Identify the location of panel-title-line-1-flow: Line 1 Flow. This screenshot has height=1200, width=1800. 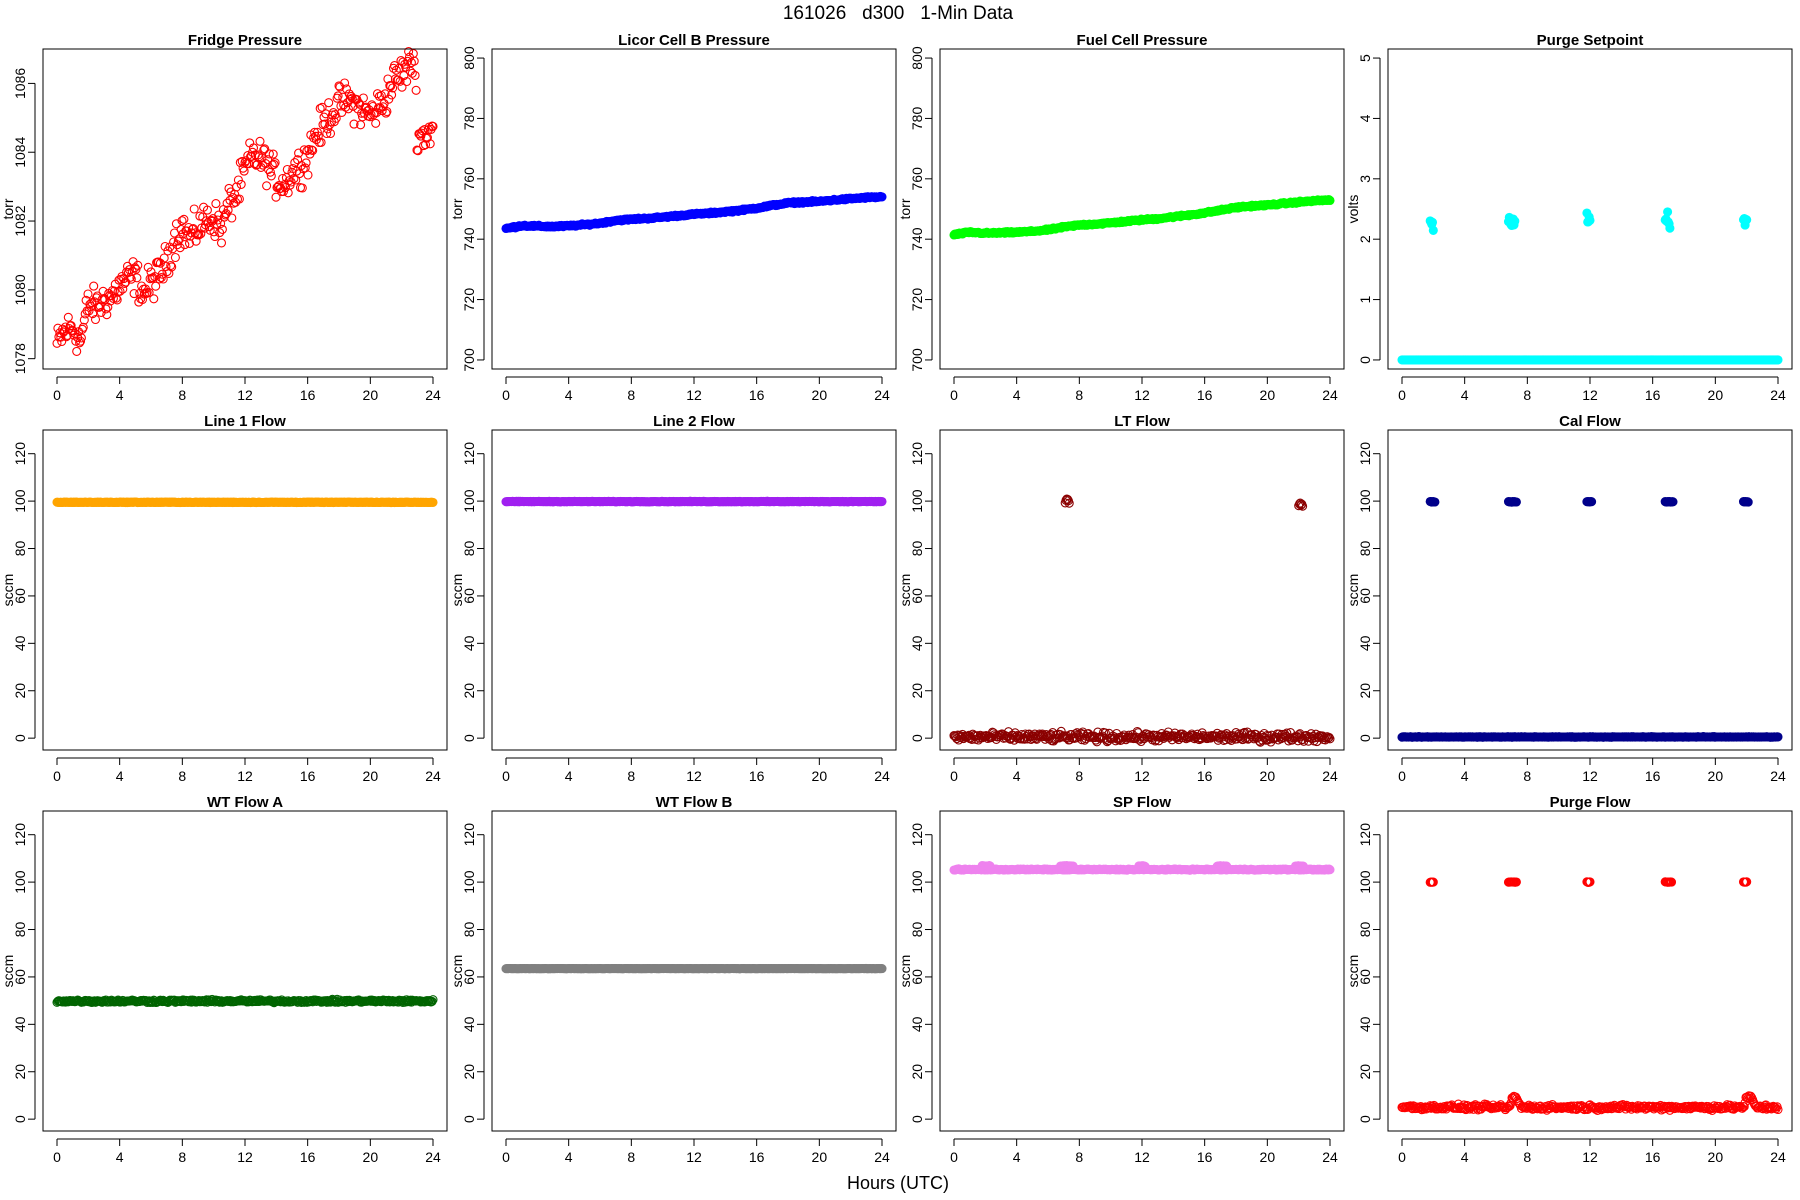
(245, 421).